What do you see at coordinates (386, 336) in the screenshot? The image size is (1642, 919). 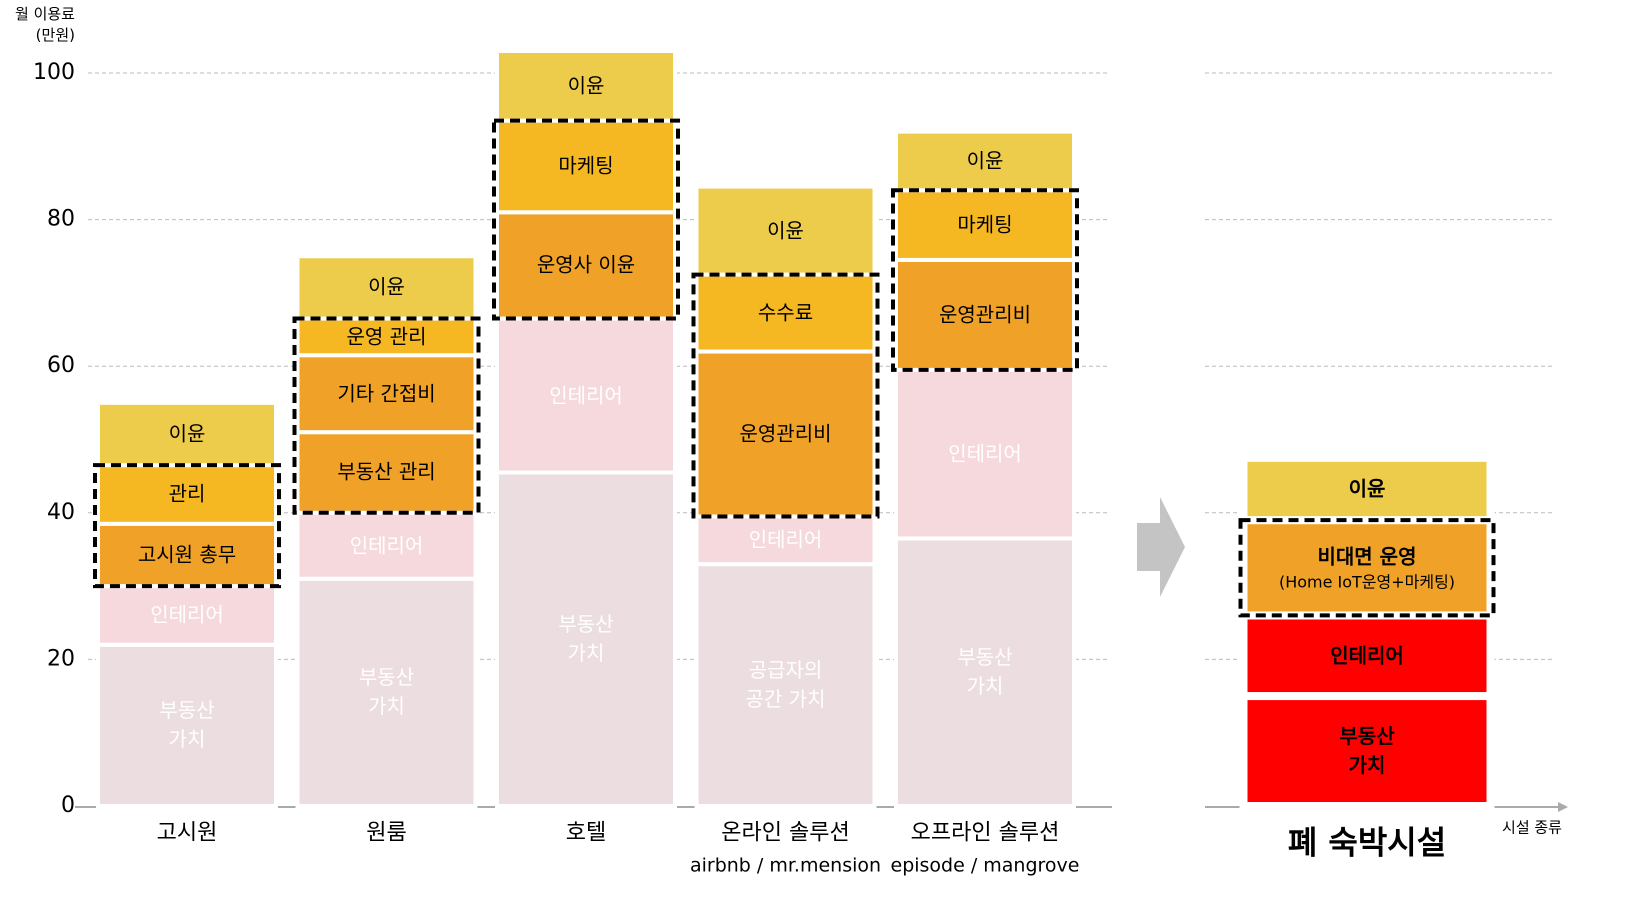 I see `segment-label: 운영 관리` at bounding box center [386, 336].